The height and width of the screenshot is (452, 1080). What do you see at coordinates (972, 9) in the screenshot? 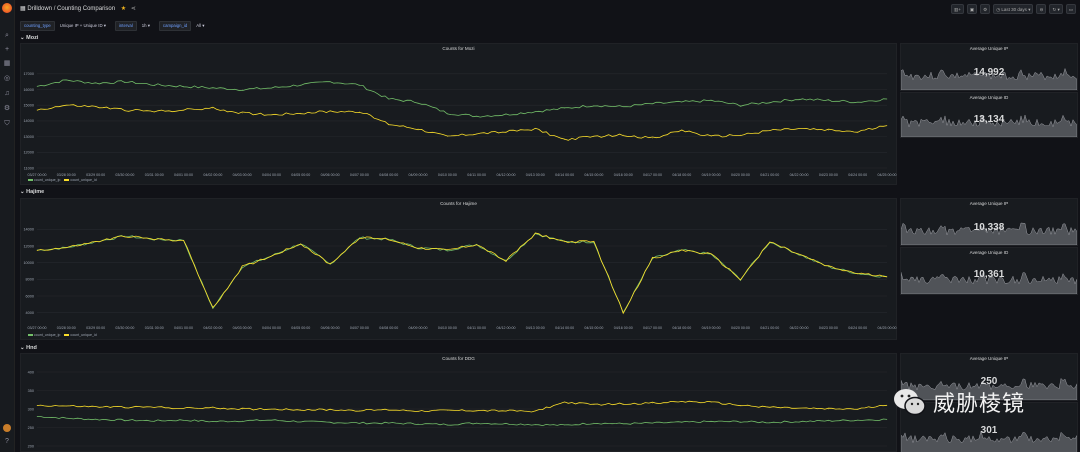
I see `save-icon: ▣` at bounding box center [972, 9].